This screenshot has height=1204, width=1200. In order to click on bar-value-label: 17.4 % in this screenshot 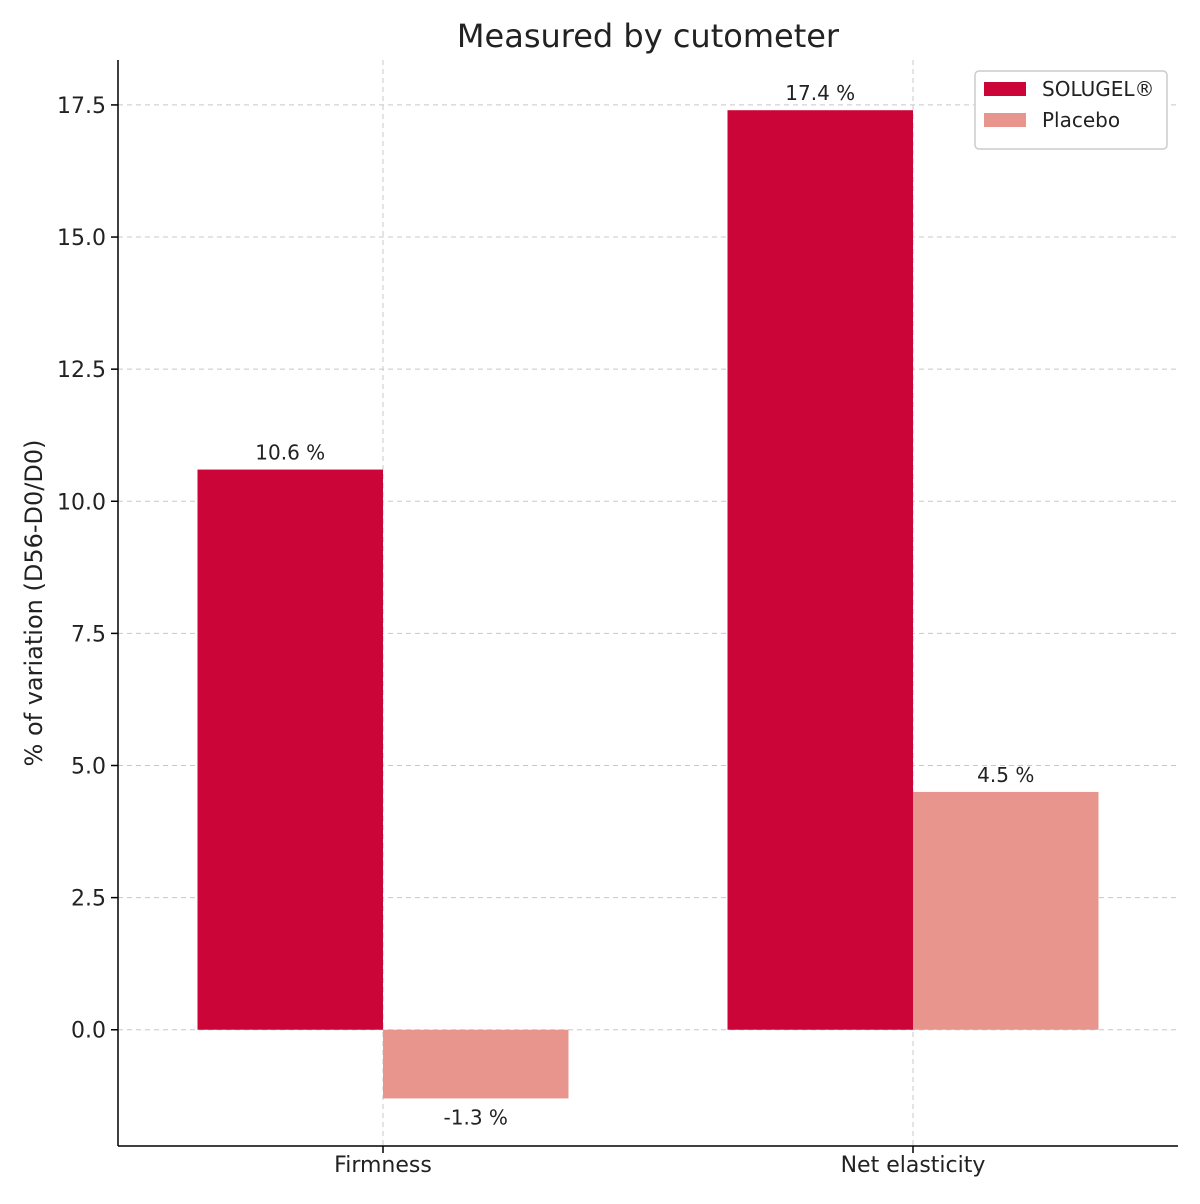, I will do `click(820, 93)`.